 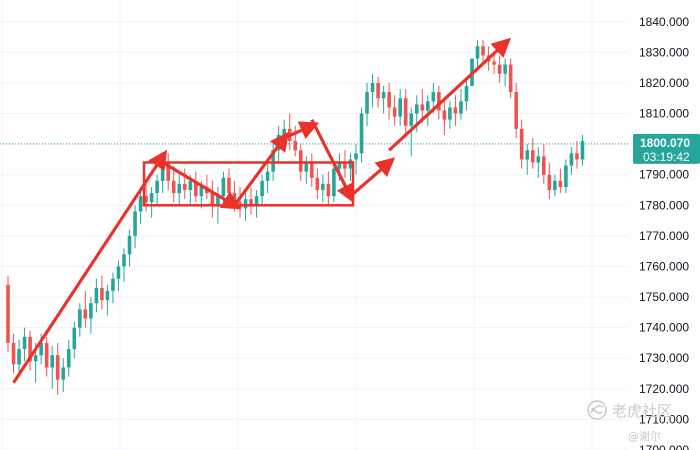 I want to click on y-tick-label: 1740.000, so click(x=664, y=328).